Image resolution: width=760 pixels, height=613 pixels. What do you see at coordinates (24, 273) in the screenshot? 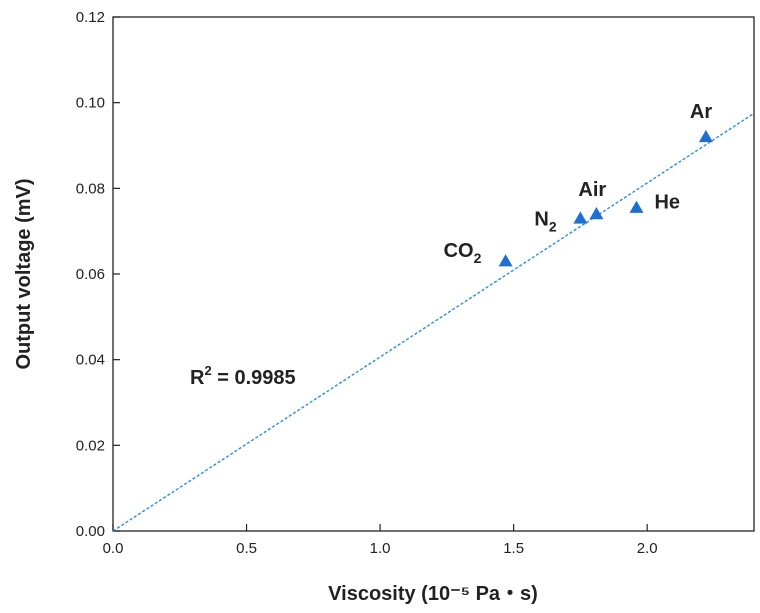
I see `y-axis-label: Output voltage (mV)` at bounding box center [24, 273].